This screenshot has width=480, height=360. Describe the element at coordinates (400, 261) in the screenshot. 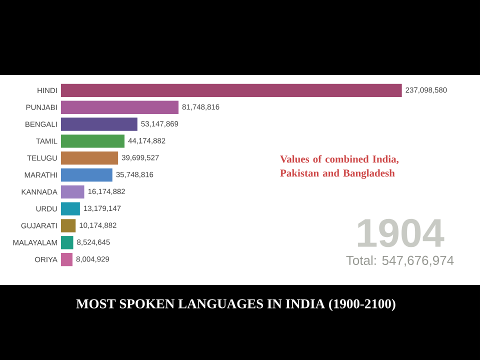

I see `annotation: Total: 547,676,974` at that location.